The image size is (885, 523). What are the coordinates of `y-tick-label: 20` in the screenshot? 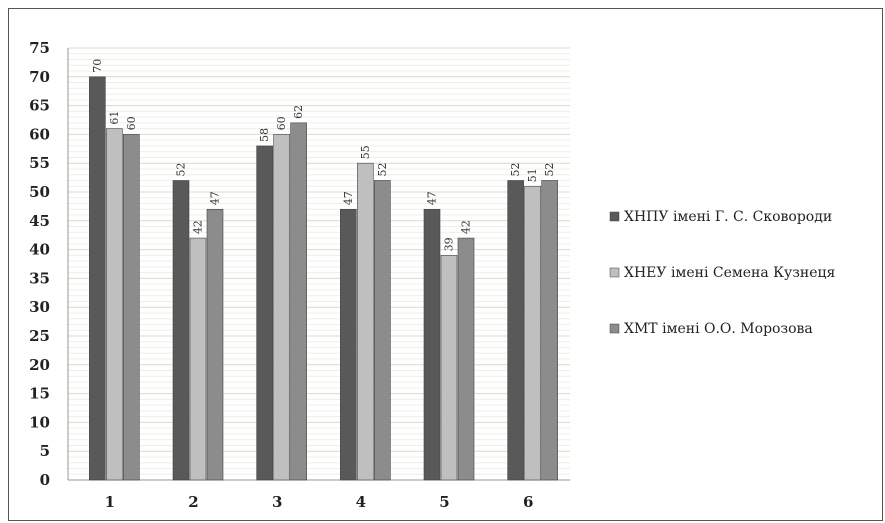 It's located at (39, 365).